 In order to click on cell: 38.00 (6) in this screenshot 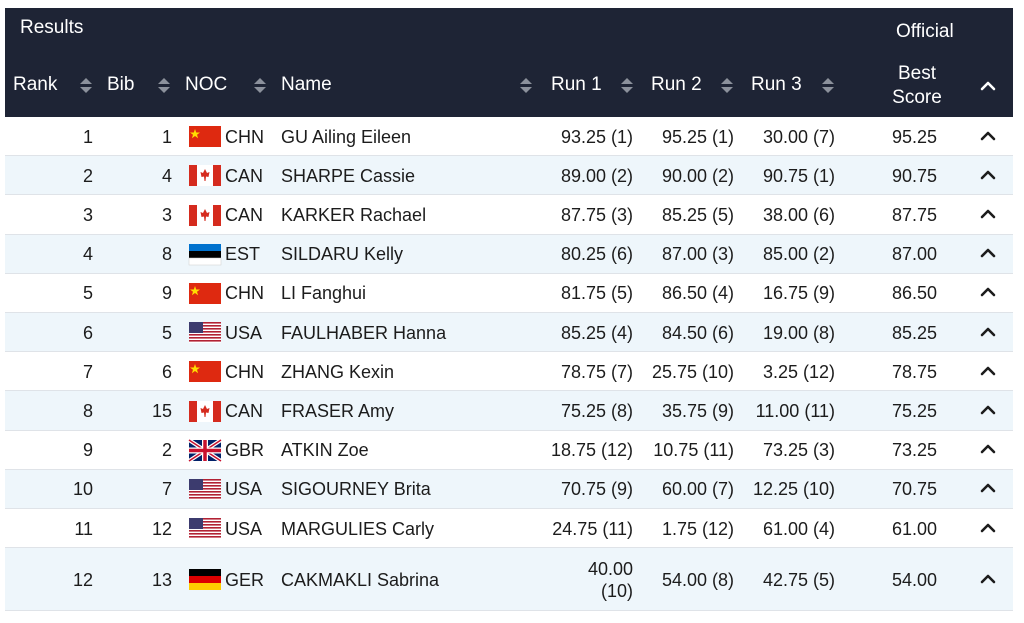, I will do `click(798, 215)`.